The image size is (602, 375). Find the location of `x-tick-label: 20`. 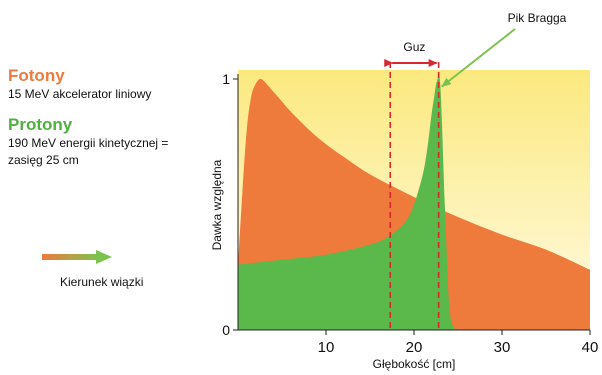

x-tick-label: 20 is located at coordinates (414, 347).